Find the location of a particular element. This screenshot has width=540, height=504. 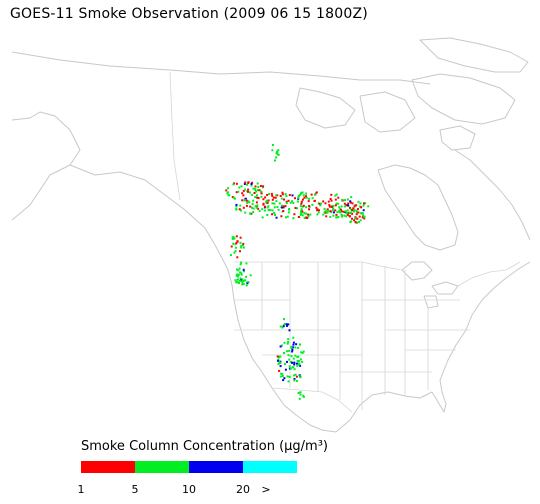

us-west-coast is located at coordinates (259, 352).